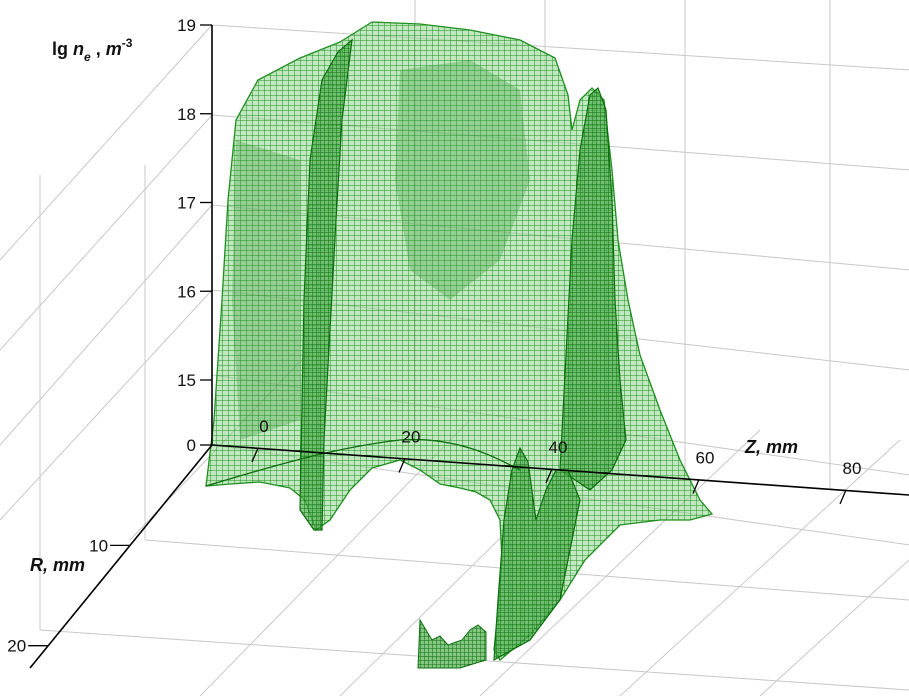 The image size is (909, 696). What do you see at coordinates (266, 290) in the screenshot?
I see `surface-left-shade` at bounding box center [266, 290].